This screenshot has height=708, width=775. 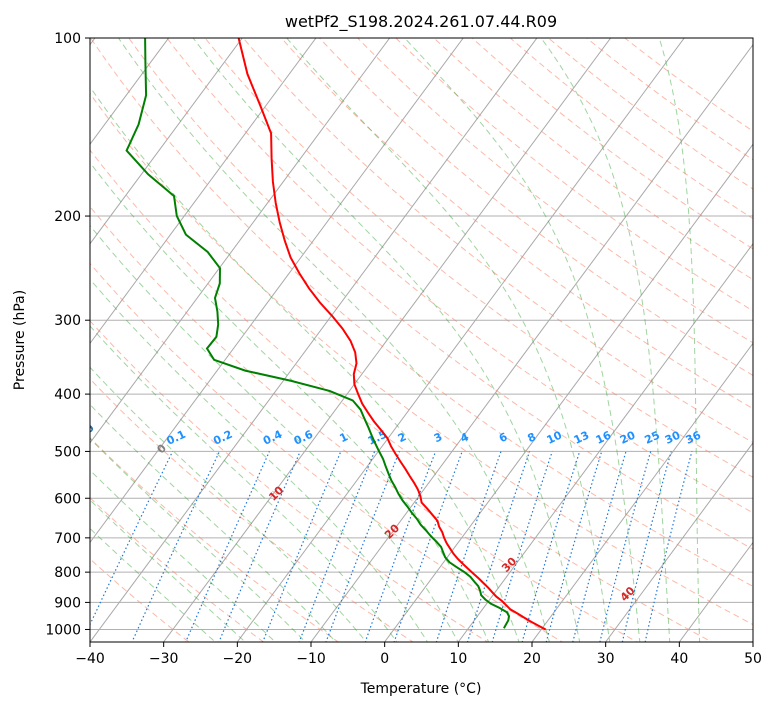 I want to click on mixing-ratio-label: 6, so click(x=503, y=437).